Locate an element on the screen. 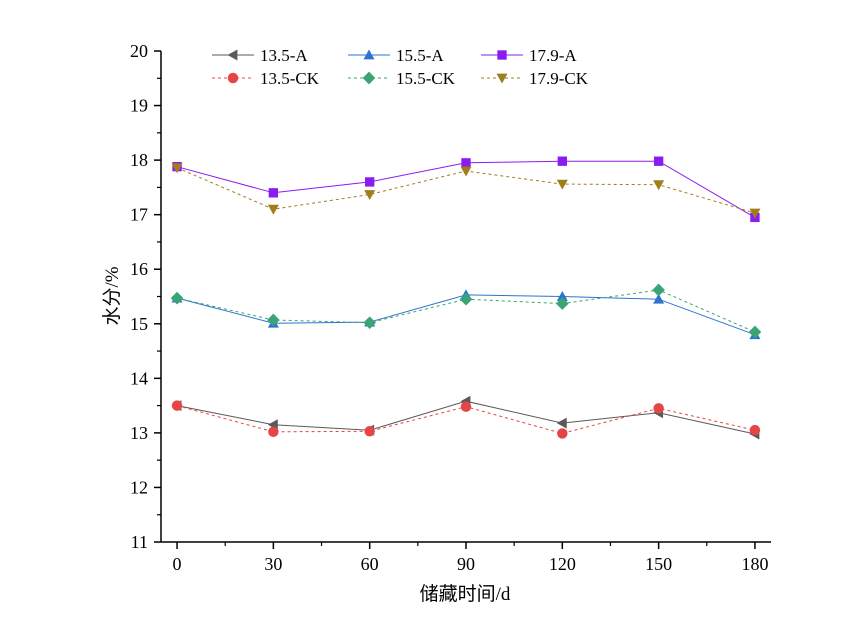 The width and height of the screenshot is (855, 641). legend-item-17-9-a: 17.9-A is located at coordinates (529, 55).